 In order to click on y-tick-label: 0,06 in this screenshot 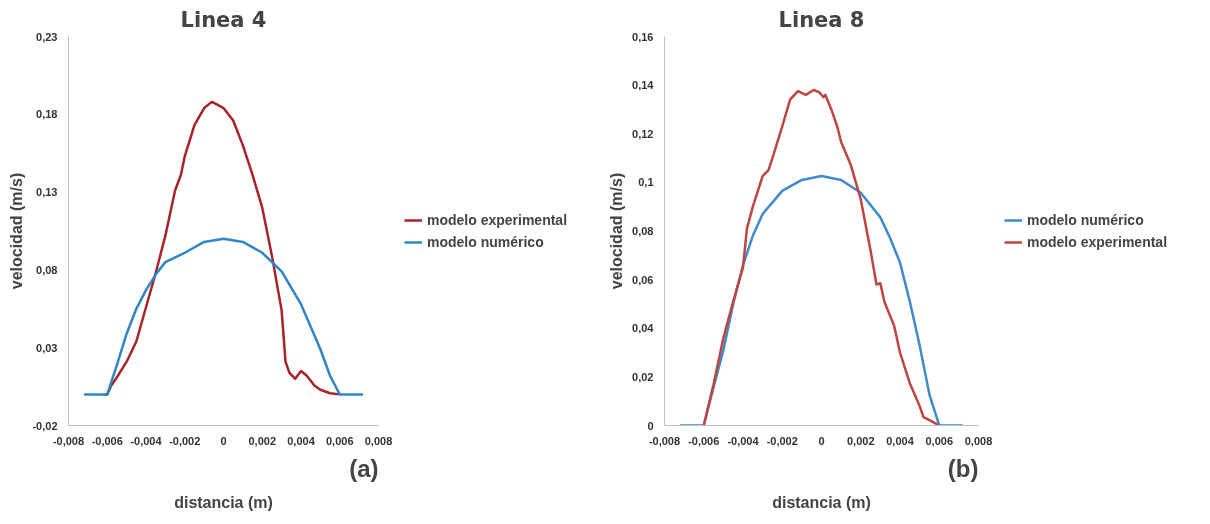, I will do `click(643, 279)`.